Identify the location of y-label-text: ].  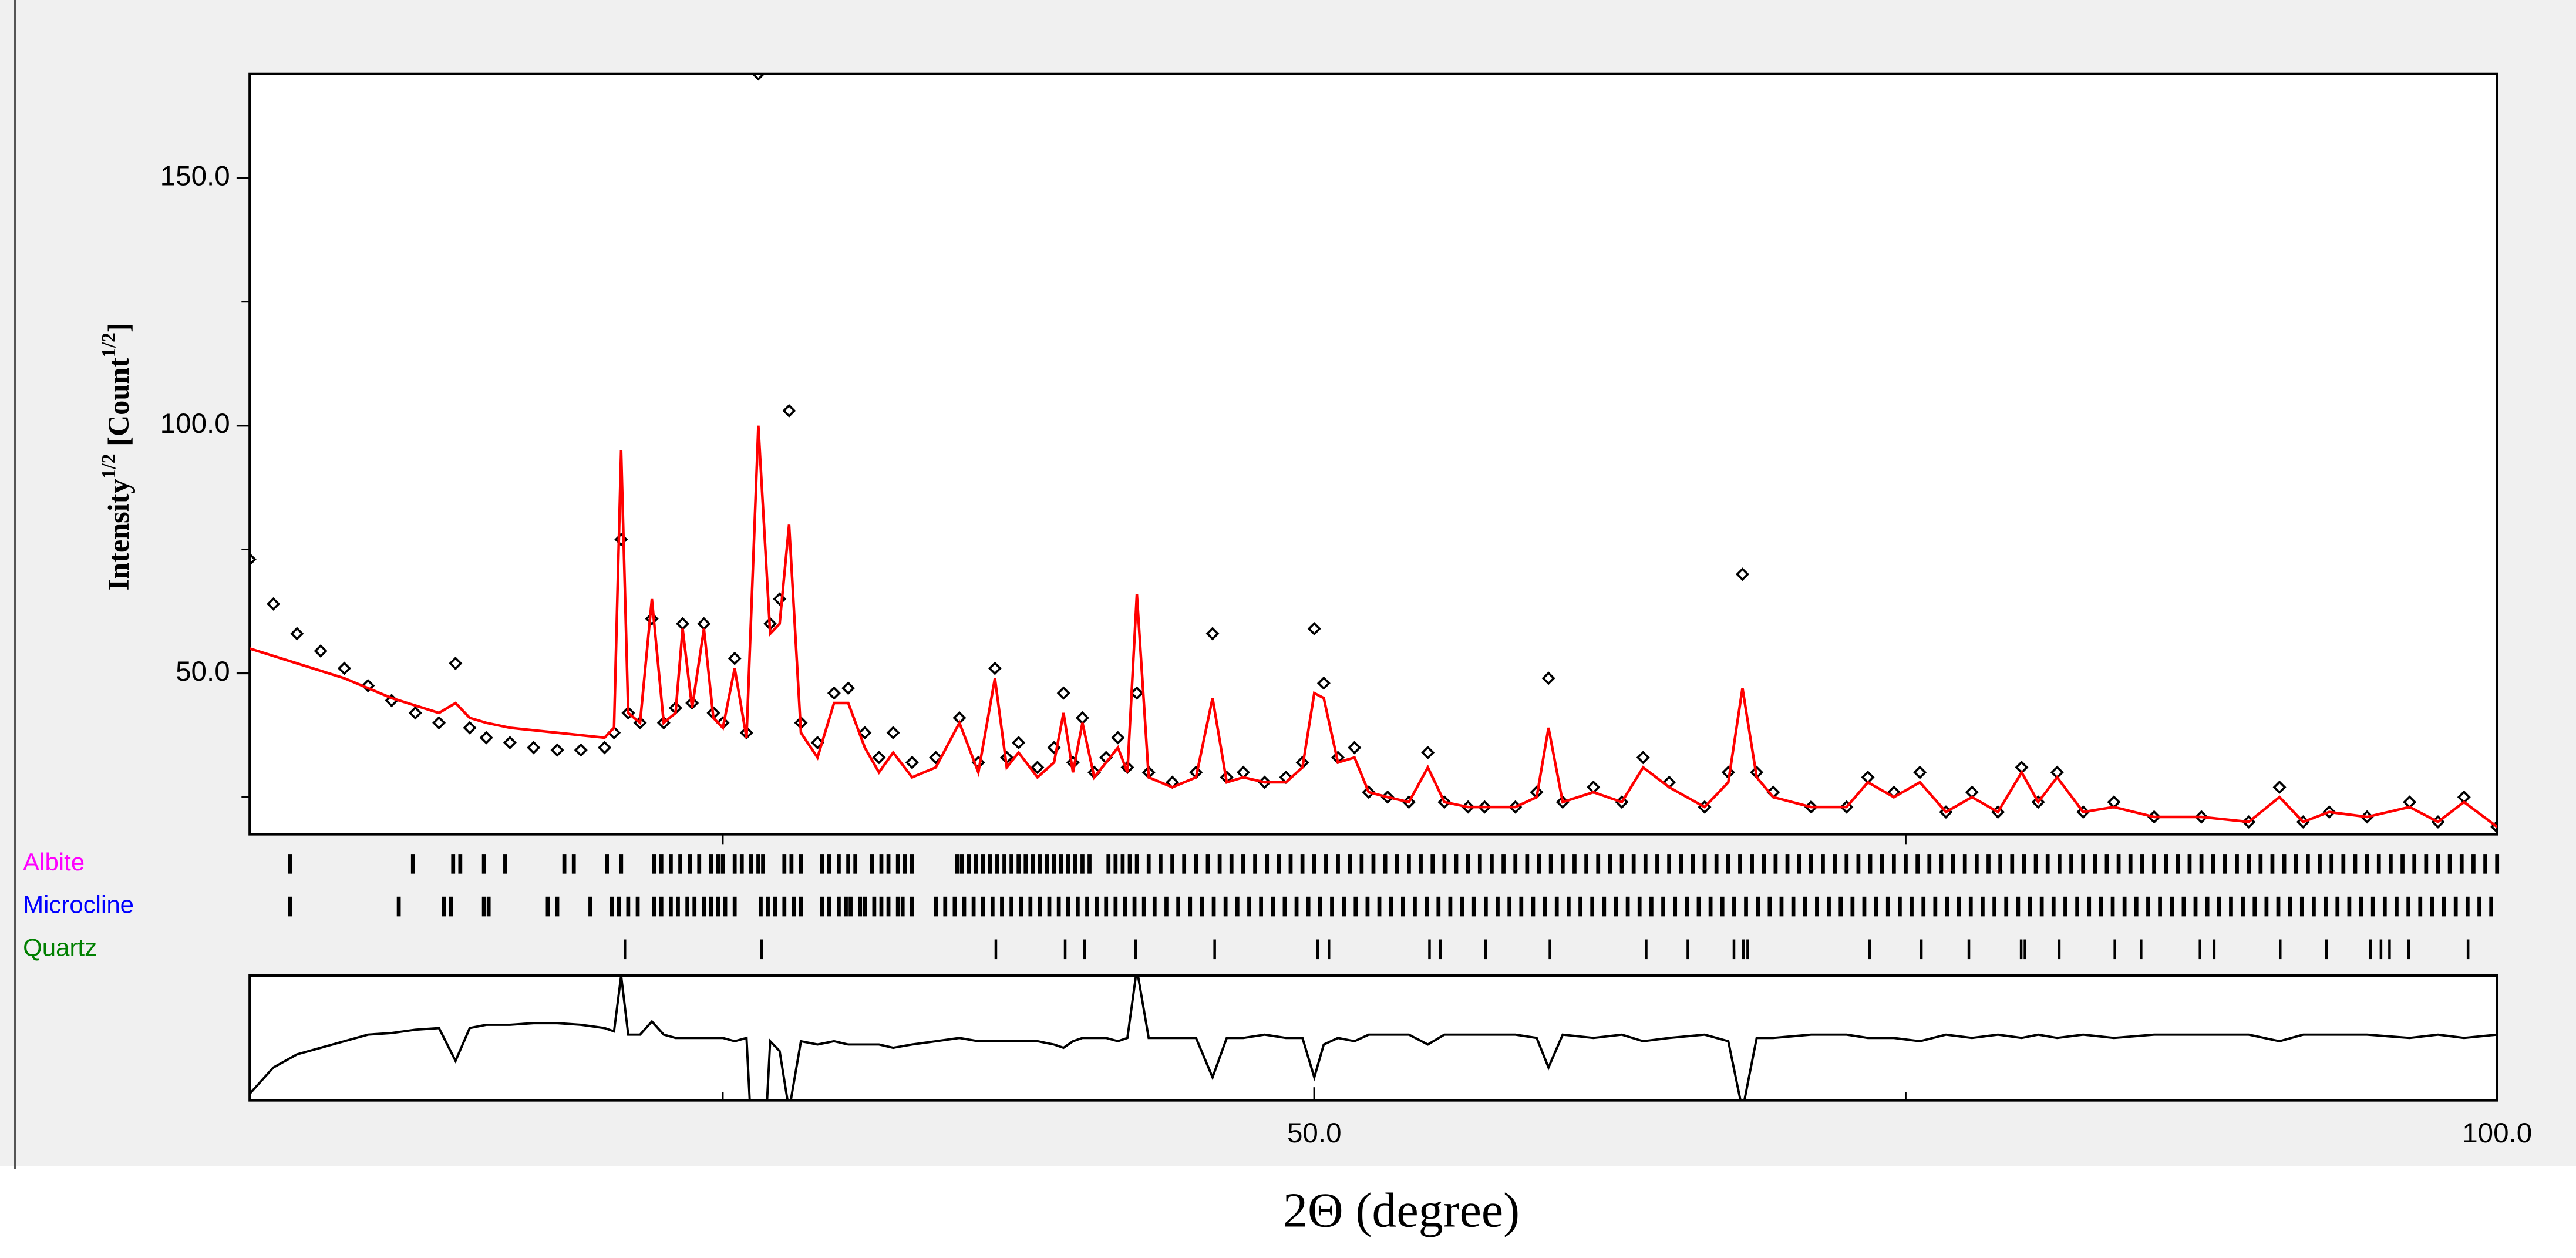
(118, 327).